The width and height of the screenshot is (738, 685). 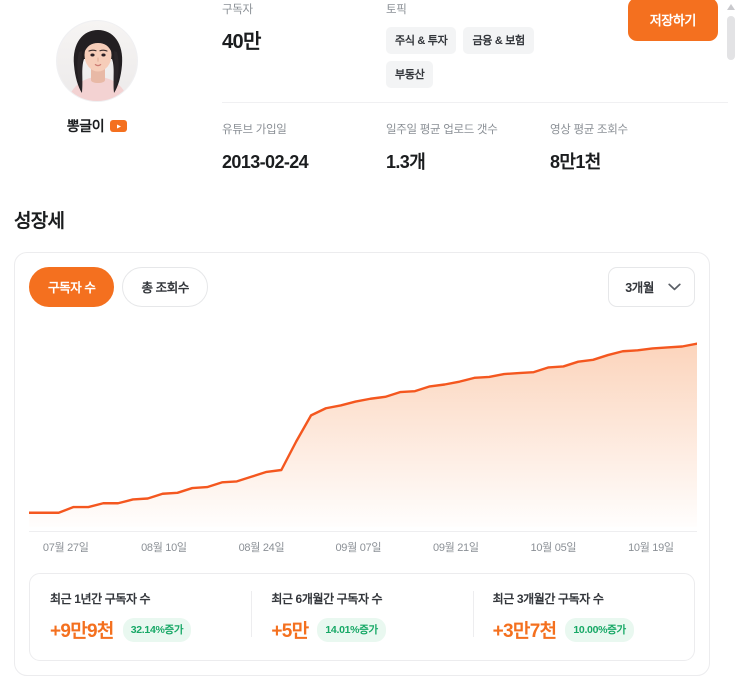 I want to click on topic-tag: 부동산, so click(x=410, y=74).